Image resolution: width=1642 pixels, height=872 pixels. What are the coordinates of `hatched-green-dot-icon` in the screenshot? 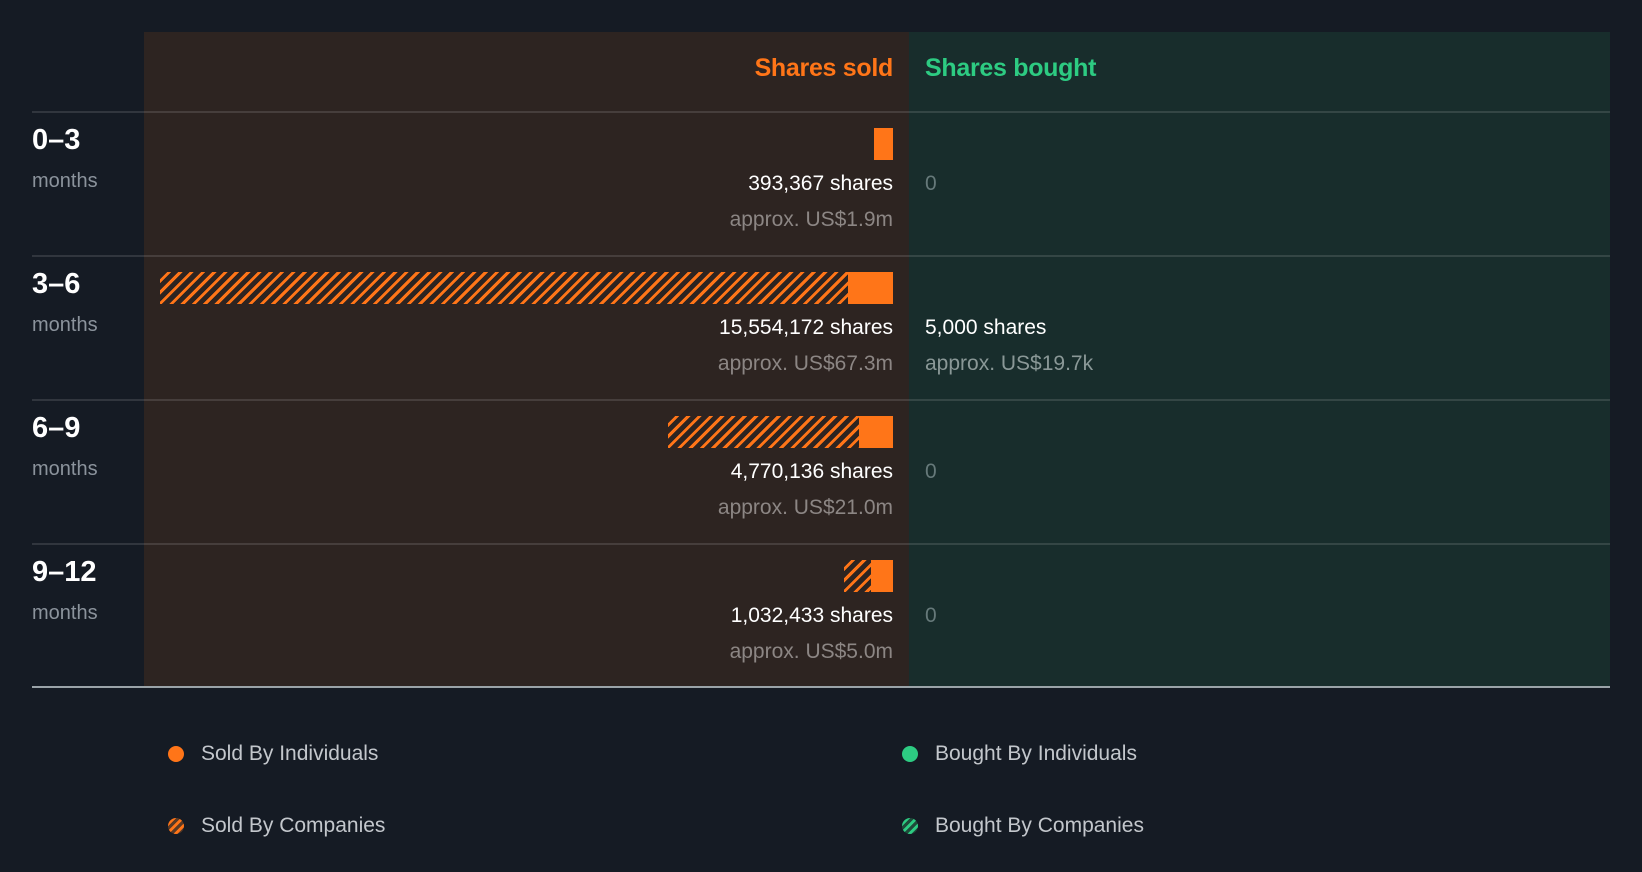 It's located at (910, 826).